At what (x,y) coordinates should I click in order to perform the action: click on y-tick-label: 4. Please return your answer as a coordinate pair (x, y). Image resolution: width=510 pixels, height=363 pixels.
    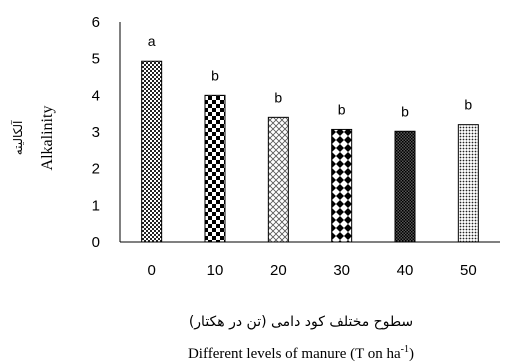
    Looking at the image, I should click on (96, 95).